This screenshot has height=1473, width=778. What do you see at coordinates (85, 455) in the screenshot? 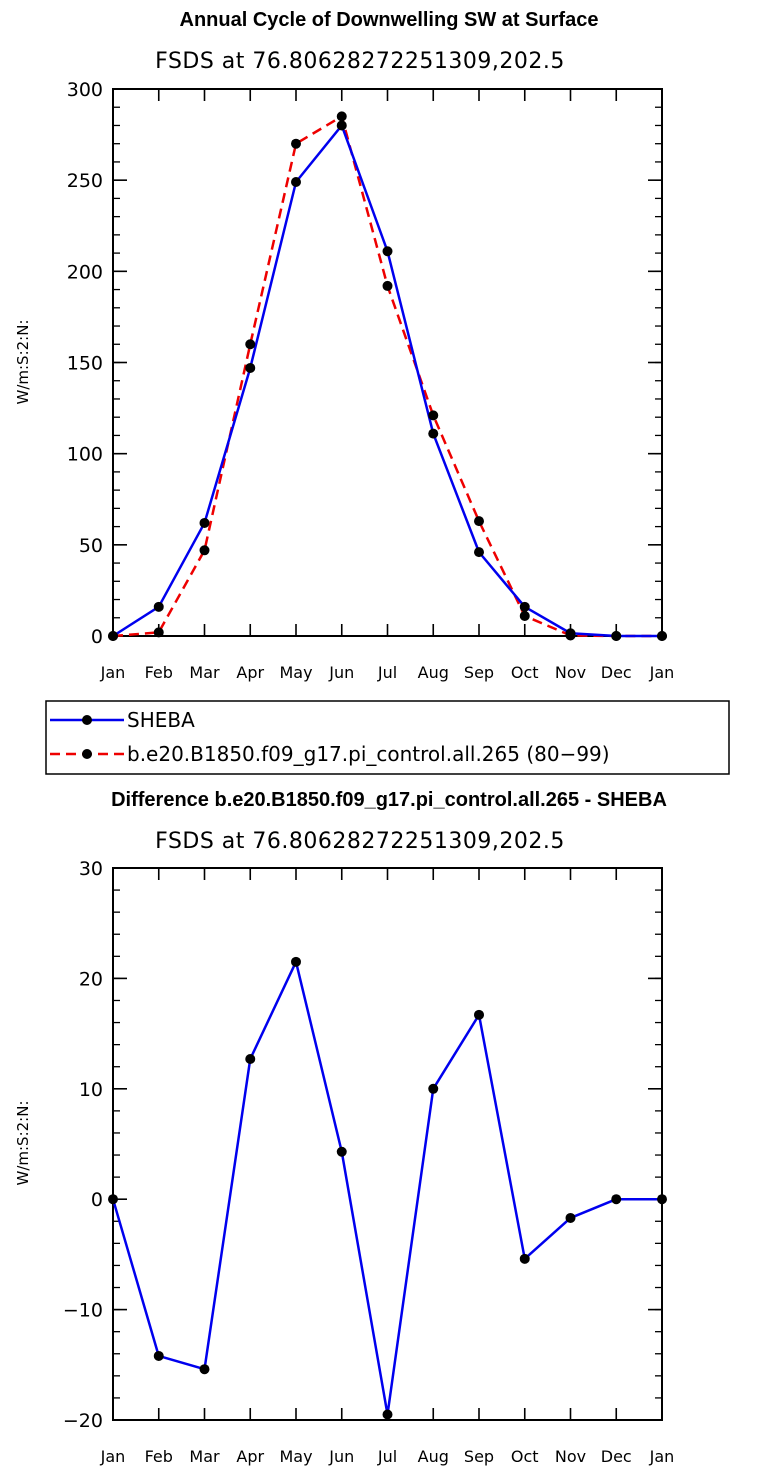
I see `y-tick-label: 100` at bounding box center [85, 455].